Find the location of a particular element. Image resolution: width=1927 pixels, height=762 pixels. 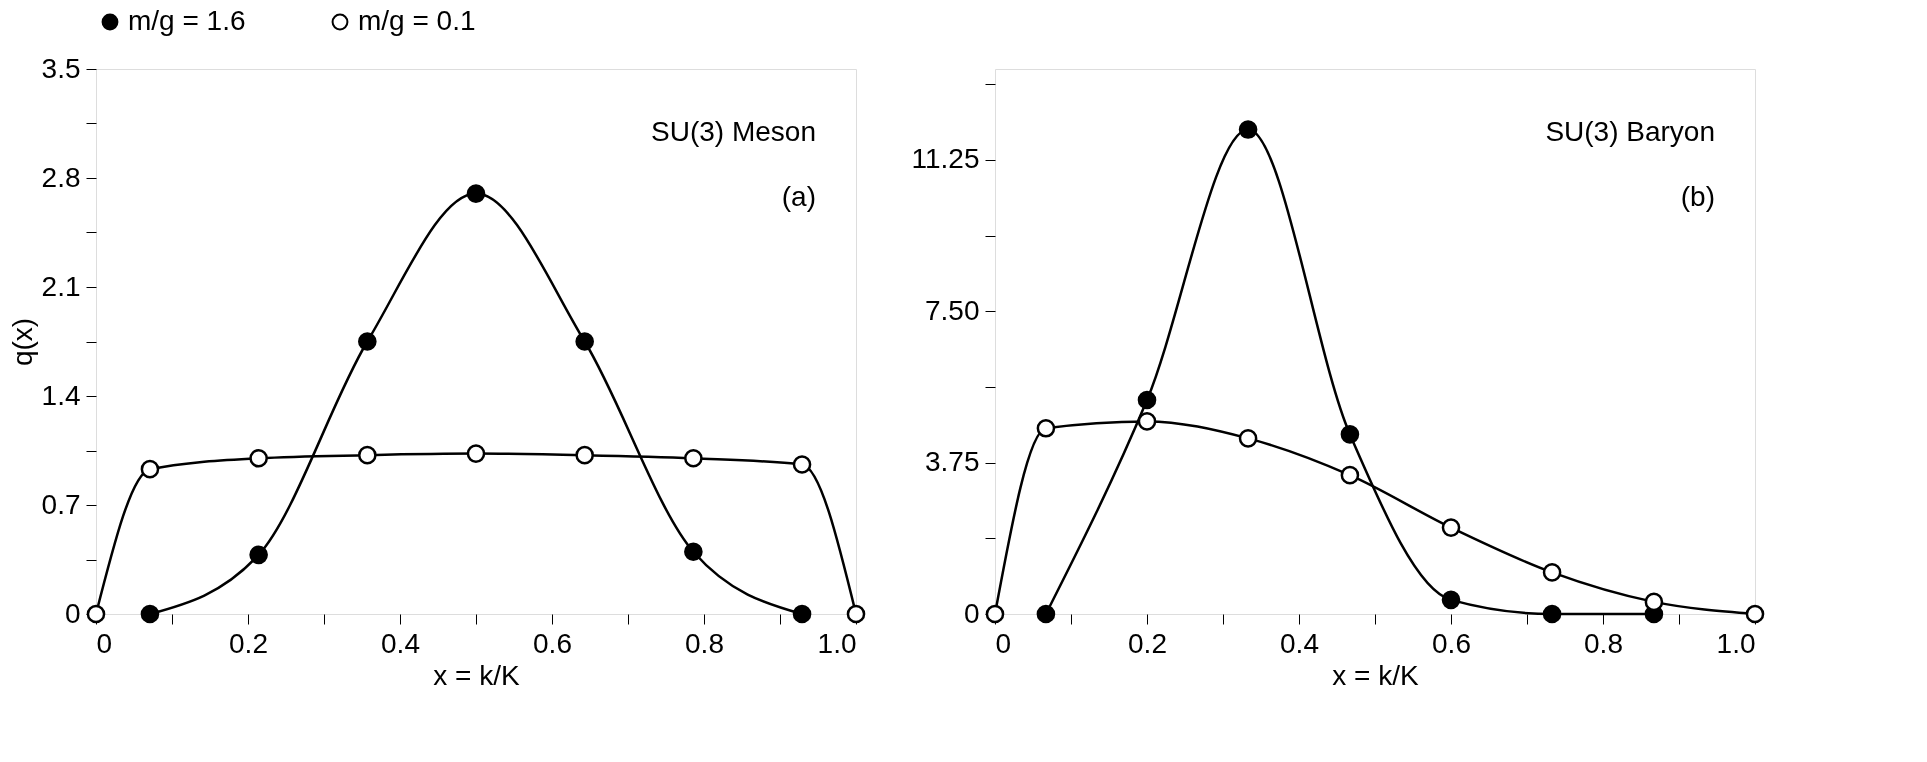

y-tick-label: 3.5 is located at coordinates (61, 68).